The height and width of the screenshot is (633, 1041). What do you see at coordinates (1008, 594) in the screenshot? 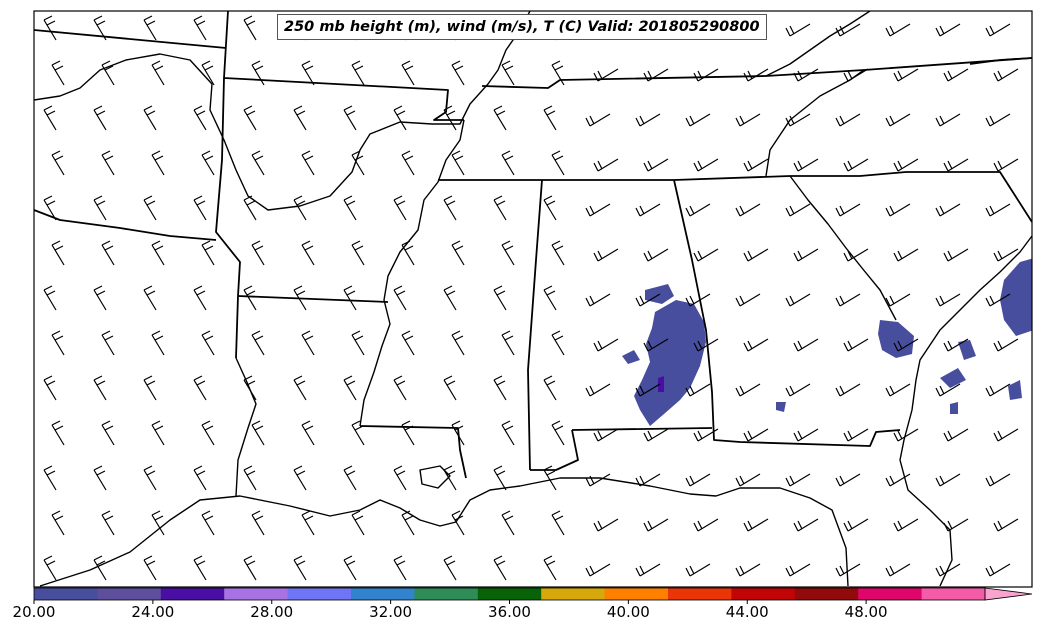
I see `colorbar-extend-arrow` at bounding box center [1008, 594].